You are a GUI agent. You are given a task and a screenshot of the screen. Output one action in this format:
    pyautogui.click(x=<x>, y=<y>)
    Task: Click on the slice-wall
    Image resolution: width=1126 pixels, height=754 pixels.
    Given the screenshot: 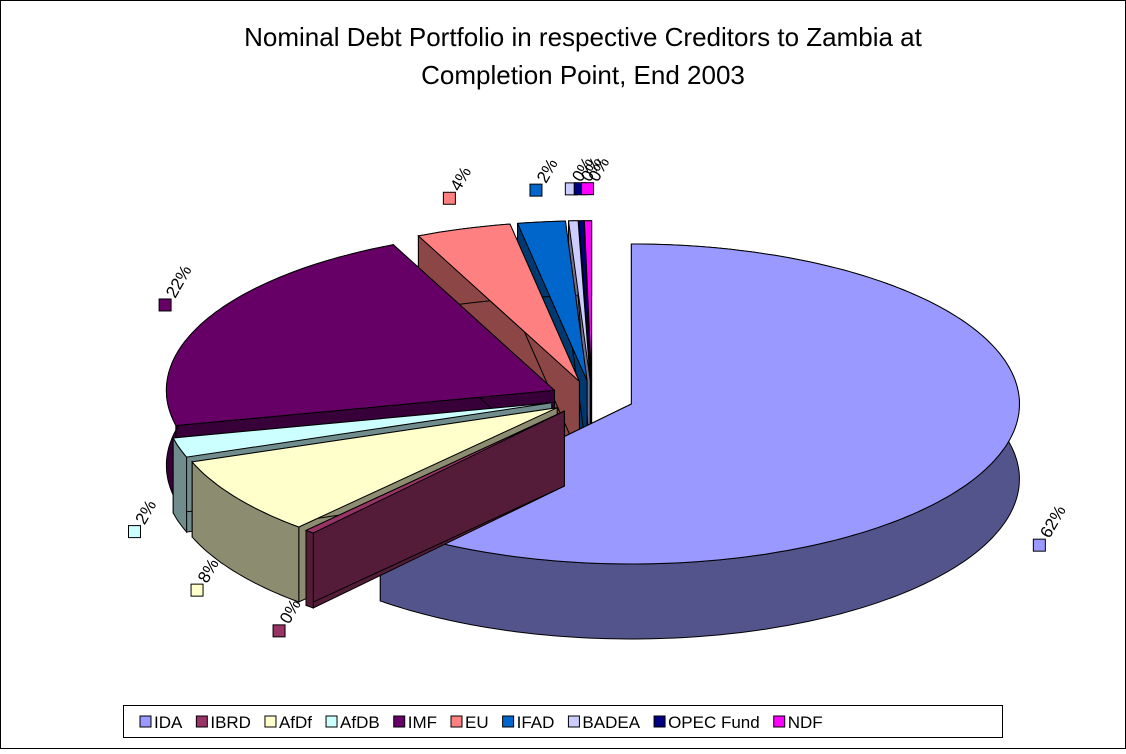 What is the action you would take?
    pyautogui.click(x=309, y=569)
    